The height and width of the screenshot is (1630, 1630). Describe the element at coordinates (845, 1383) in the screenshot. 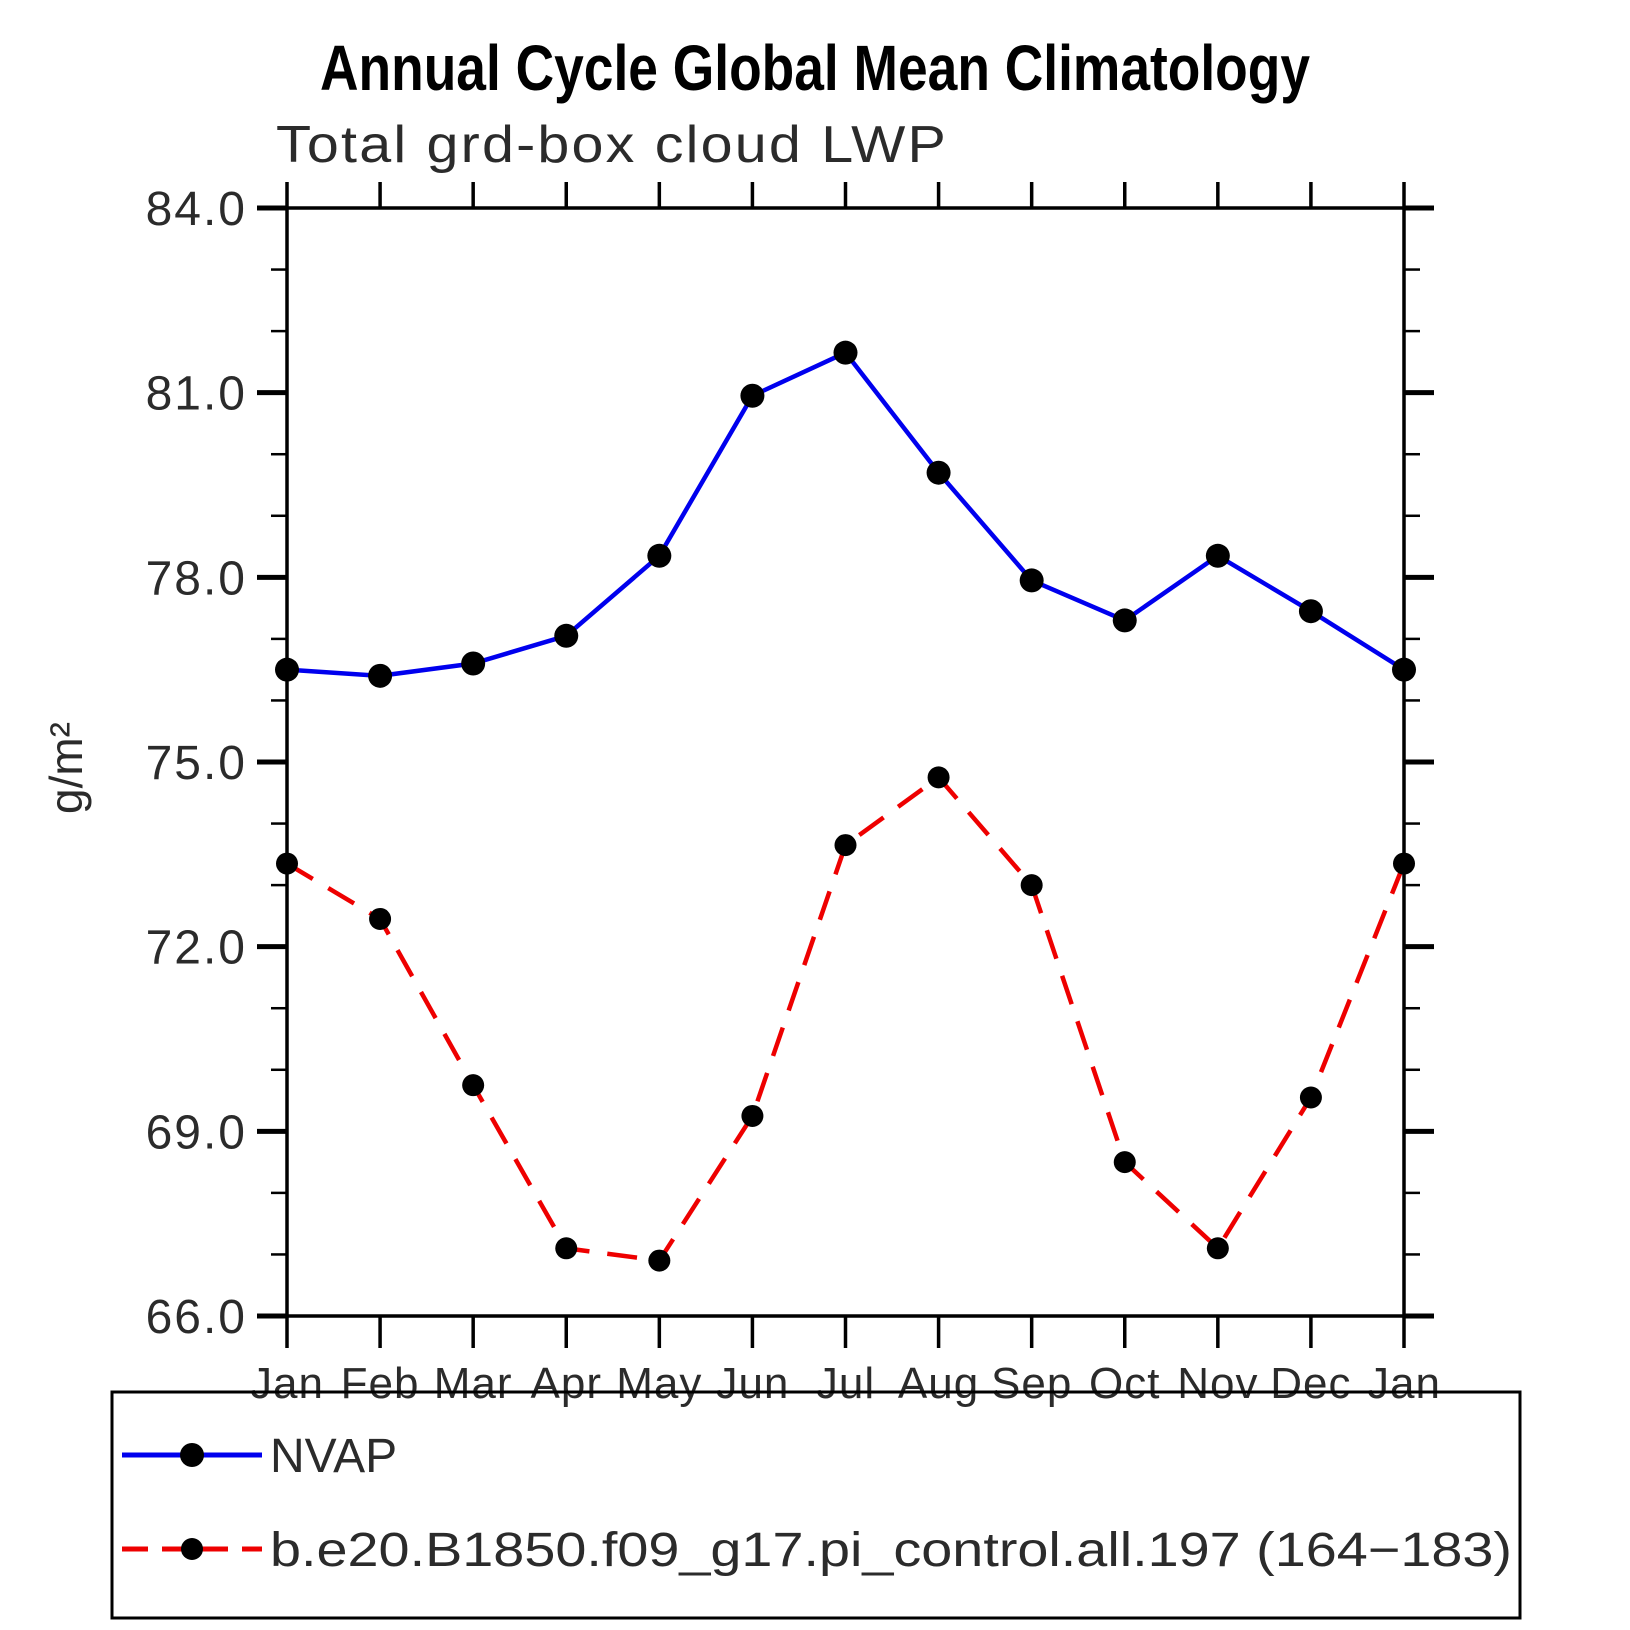

I see `x-tick-label-jul-6: Jul` at that location.